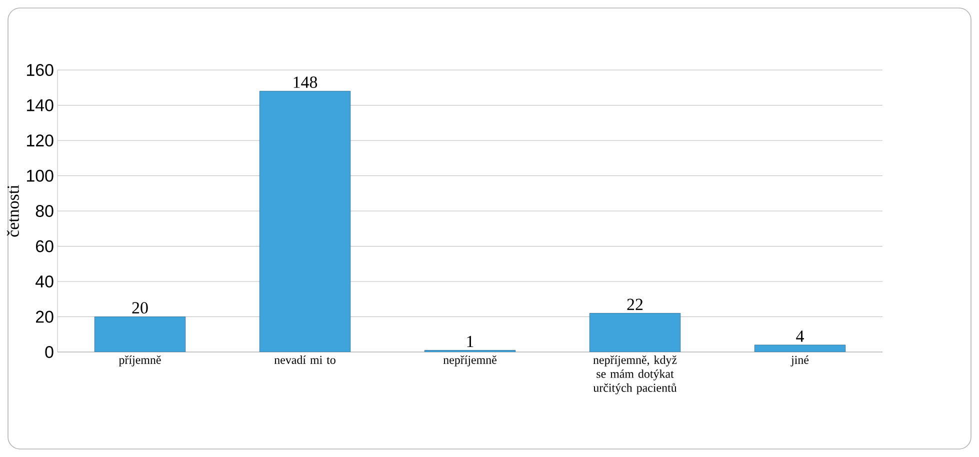 The width and height of the screenshot is (979, 457). I want to click on x-tick-label: nevadí mi to, so click(305, 360).